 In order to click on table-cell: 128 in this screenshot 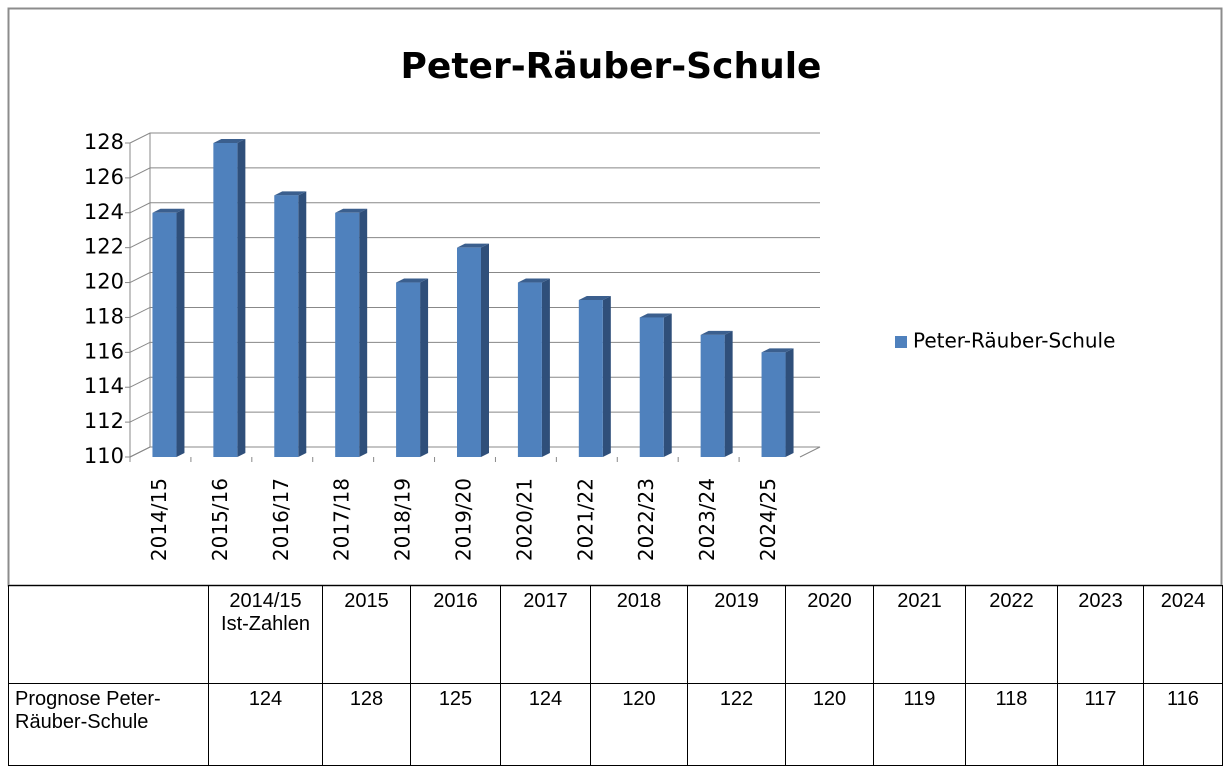, I will do `click(366, 724)`.